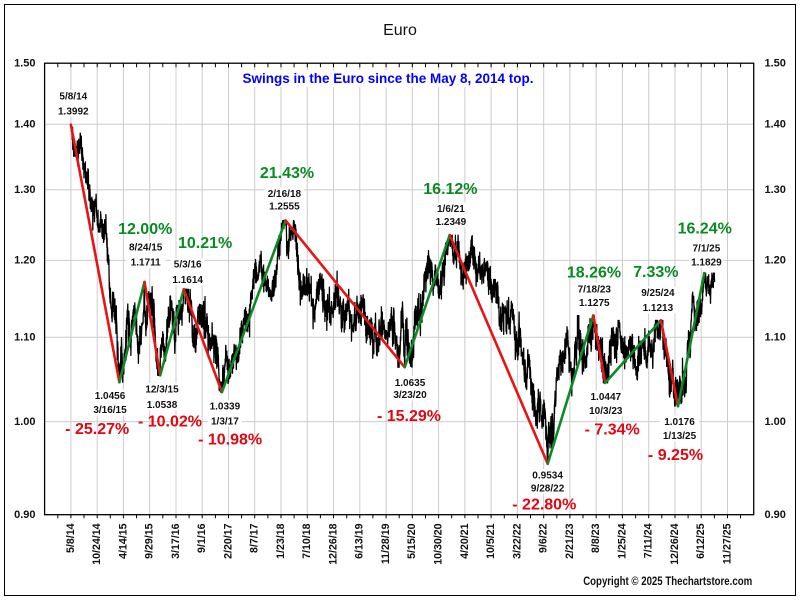  What do you see at coordinates (386, 543) in the screenshot?
I see `svg-text: 11/28/19` at bounding box center [386, 543].